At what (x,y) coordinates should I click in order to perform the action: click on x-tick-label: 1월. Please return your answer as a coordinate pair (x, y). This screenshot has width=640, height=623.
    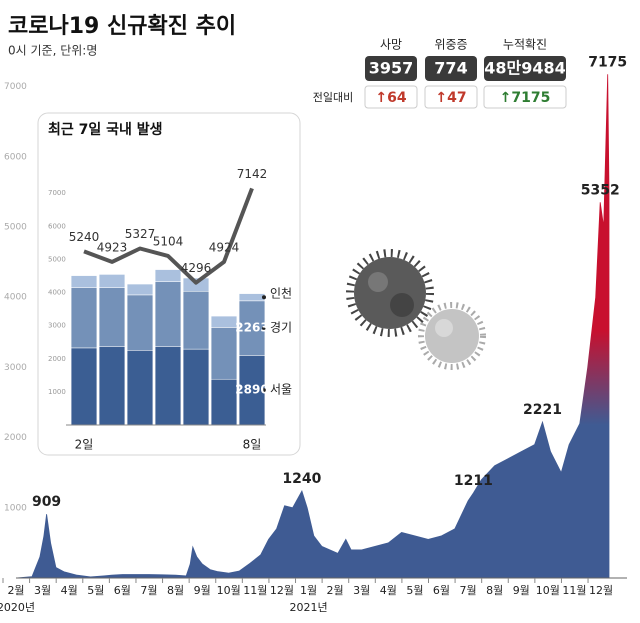
    Looking at the image, I should click on (308, 590).